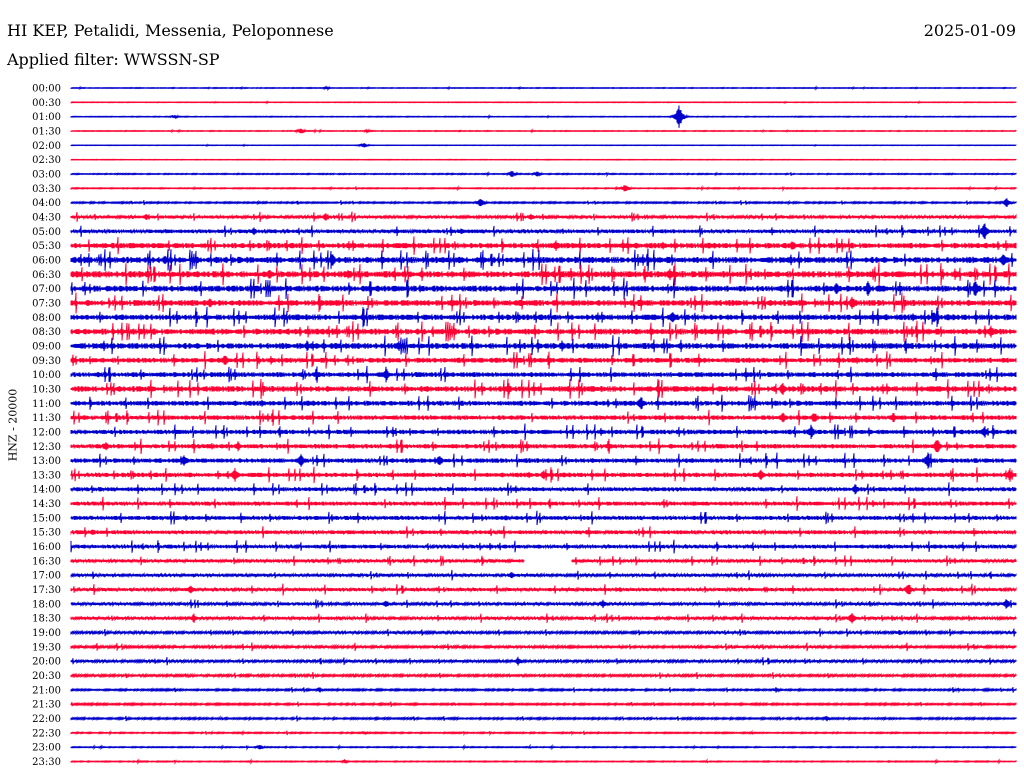 The image size is (1024, 780). What do you see at coordinates (46, 389) in the screenshot?
I see `trace-time-label: 10:30` at bounding box center [46, 389].